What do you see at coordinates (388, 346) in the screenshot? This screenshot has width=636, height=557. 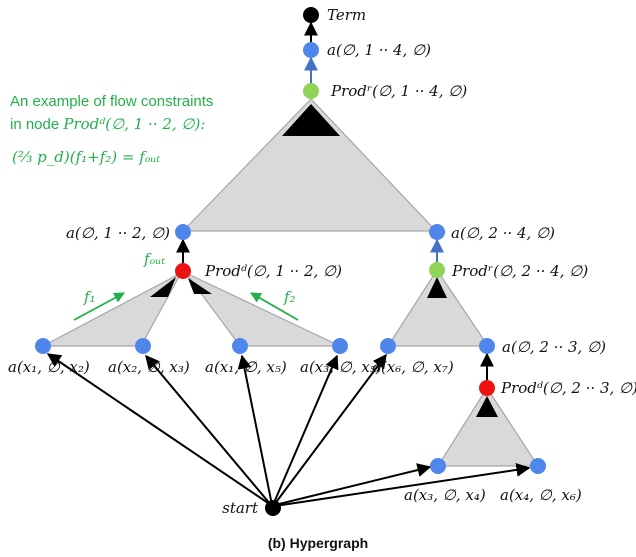 I see `node-a-x6-x7` at bounding box center [388, 346].